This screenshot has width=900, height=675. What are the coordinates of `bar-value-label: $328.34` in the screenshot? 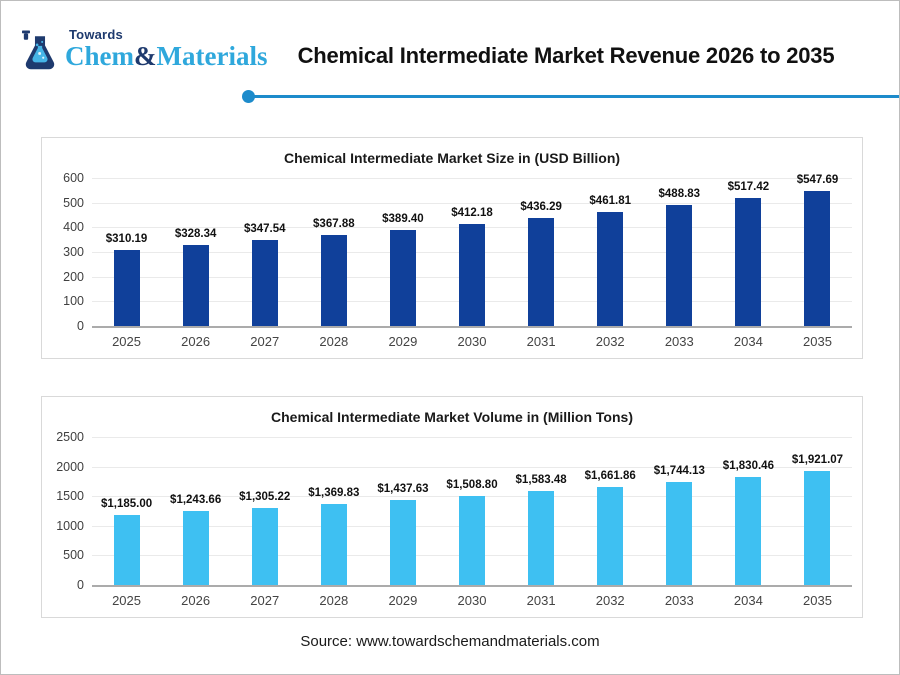 It's located at (195, 234).